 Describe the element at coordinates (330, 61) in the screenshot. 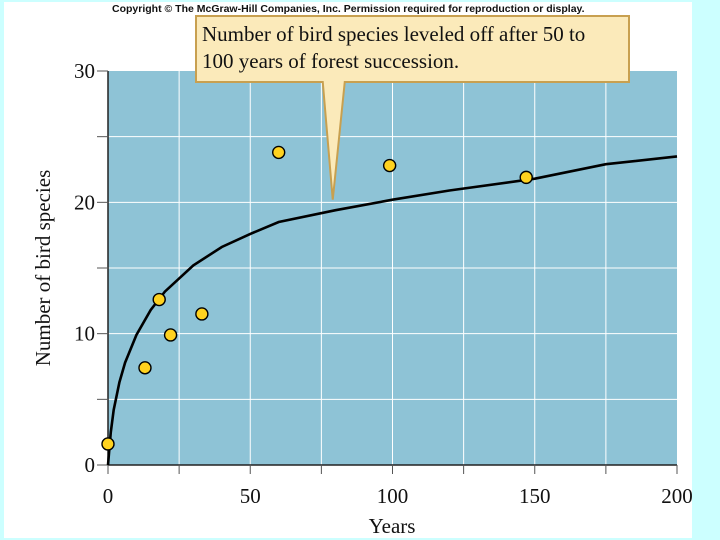

I see `callout-text-line2: 100 years of forest succession.` at that location.